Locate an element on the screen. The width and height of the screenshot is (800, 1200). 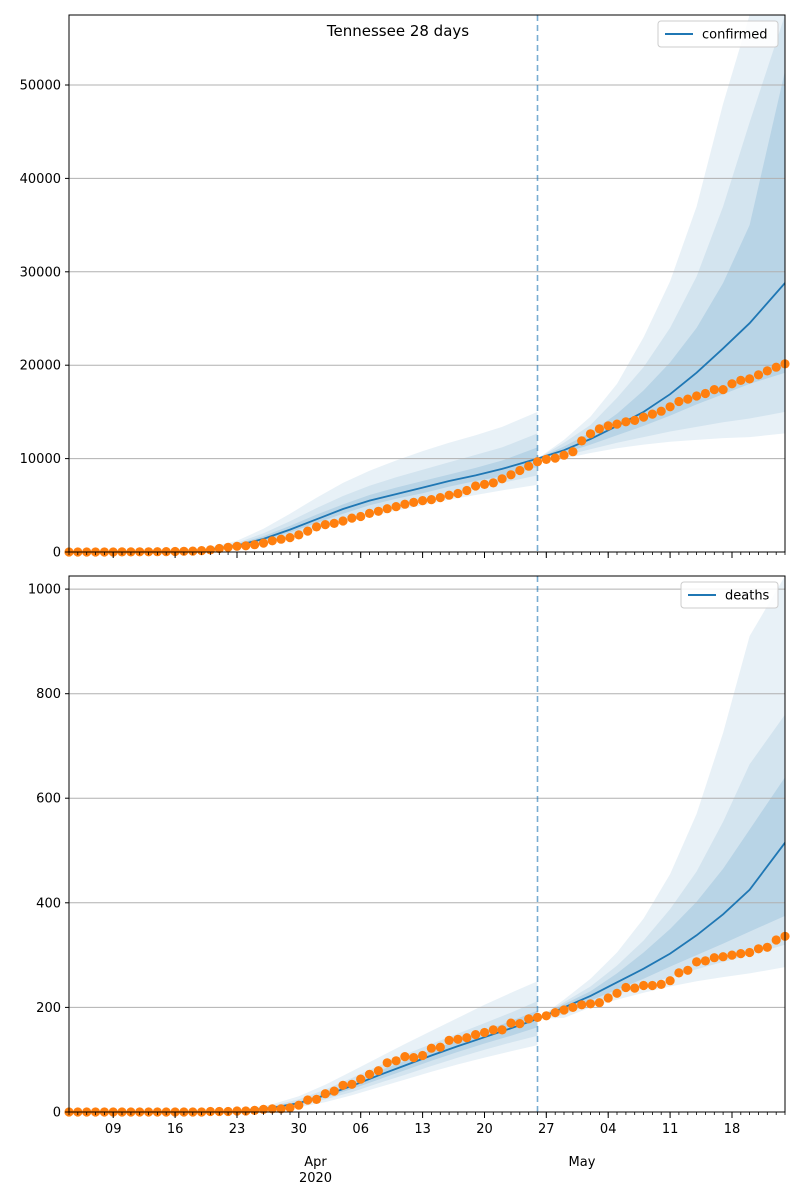
confirmed-y-tick-label: 20000 is located at coordinates (40, 366).